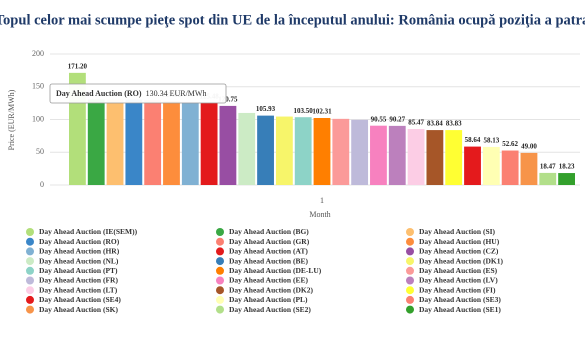 Image resolution: width=585 pixels, height=354 pixels. What do you see at coordinates (11, 119) in the screenshot?
I see `y-axis-label: Price (EUR/MWh)` at bounding box center [11, 119].